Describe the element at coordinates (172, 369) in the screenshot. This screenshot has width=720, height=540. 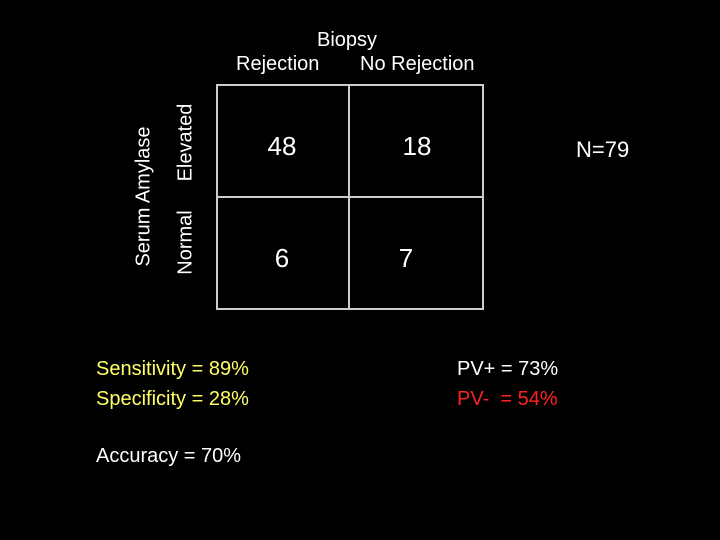
I see `sensitivity-stat: Sensitivity = 89%` at that location.